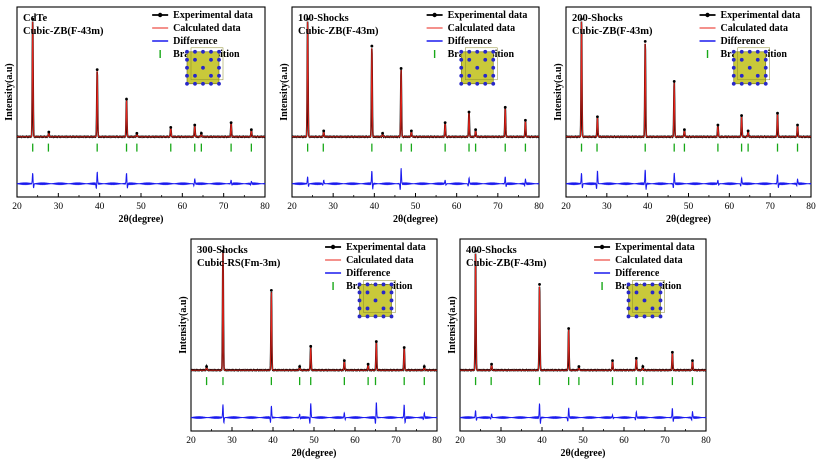  What do you see at coordinates (637, 273) in the screenshot?
I see `legend-label: Difference` at bounding box center [637, 273].